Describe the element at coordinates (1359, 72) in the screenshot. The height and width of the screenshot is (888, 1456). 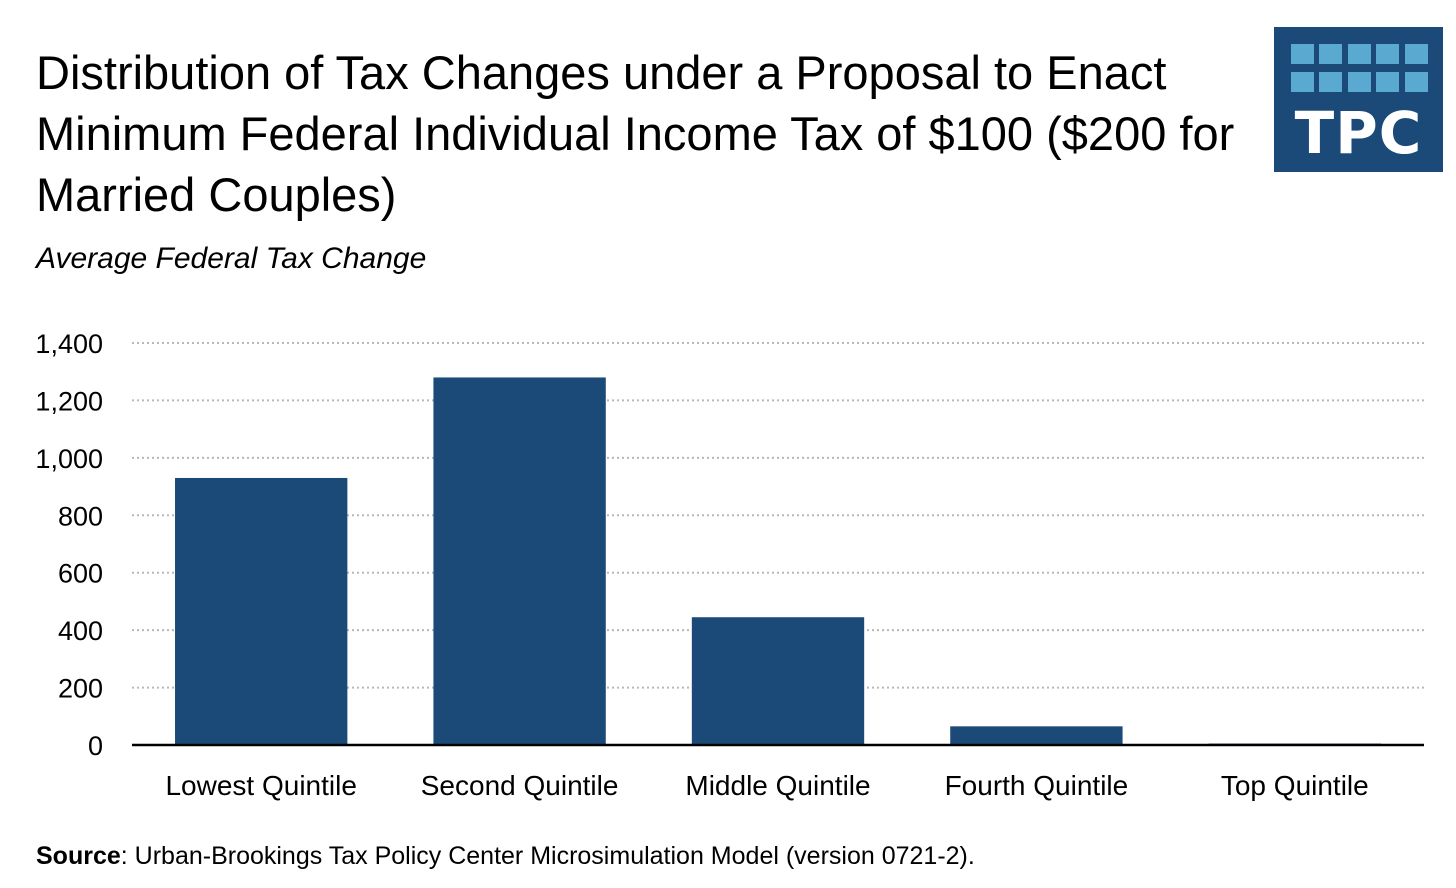
I see `logo-grid-icon` at that location.